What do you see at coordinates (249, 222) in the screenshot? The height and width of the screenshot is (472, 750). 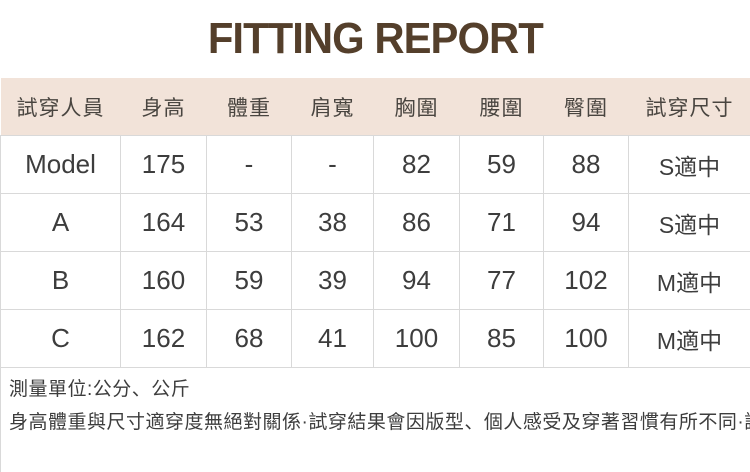 I see `table-cell: 53` at bounding box center [249, 222].